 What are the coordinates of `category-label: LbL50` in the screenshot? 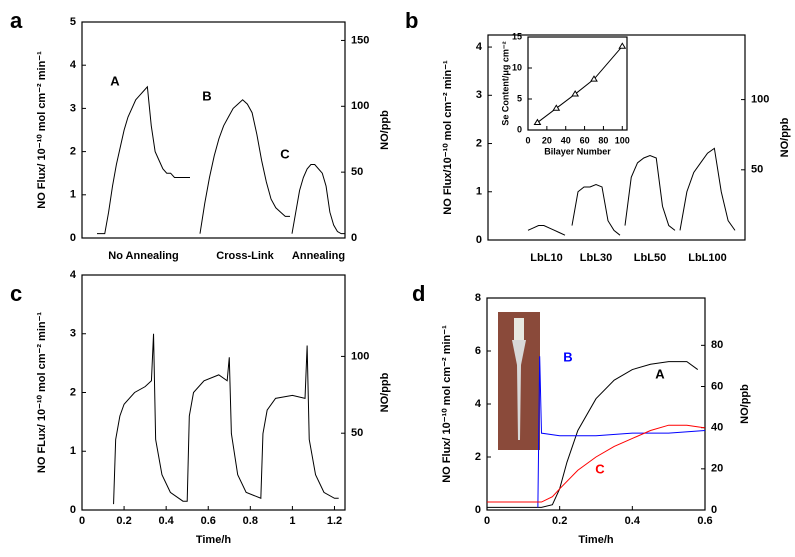 It's located at (650, 258).